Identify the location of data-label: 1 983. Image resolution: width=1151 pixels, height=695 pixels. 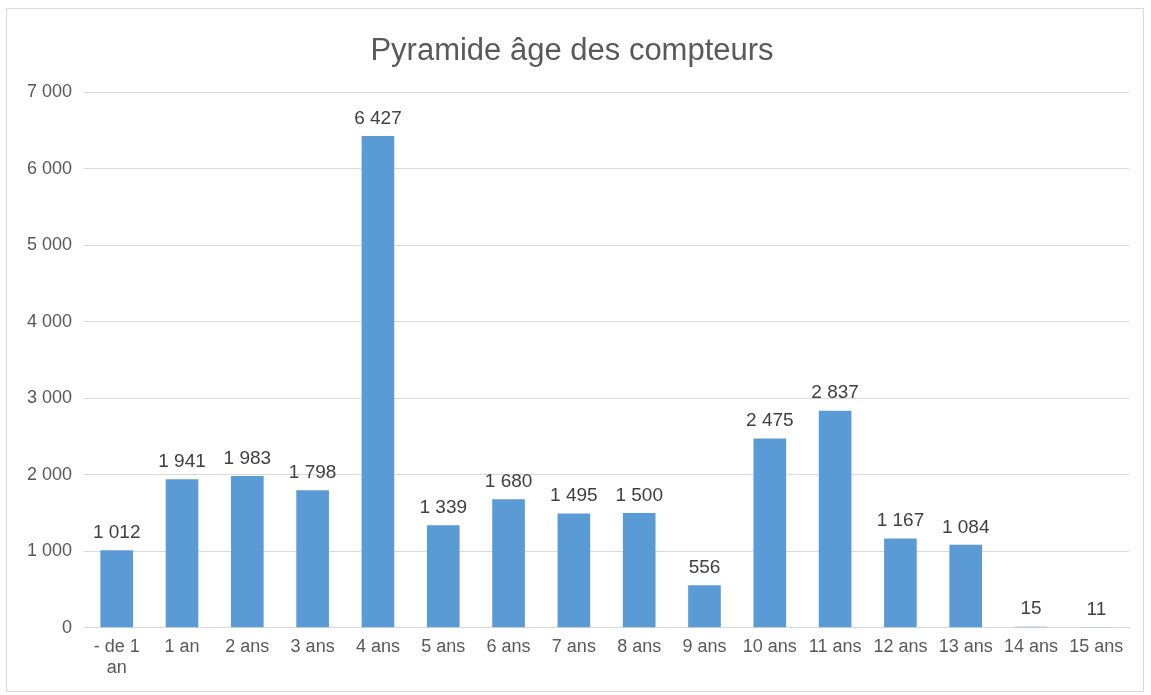
(247, 457).